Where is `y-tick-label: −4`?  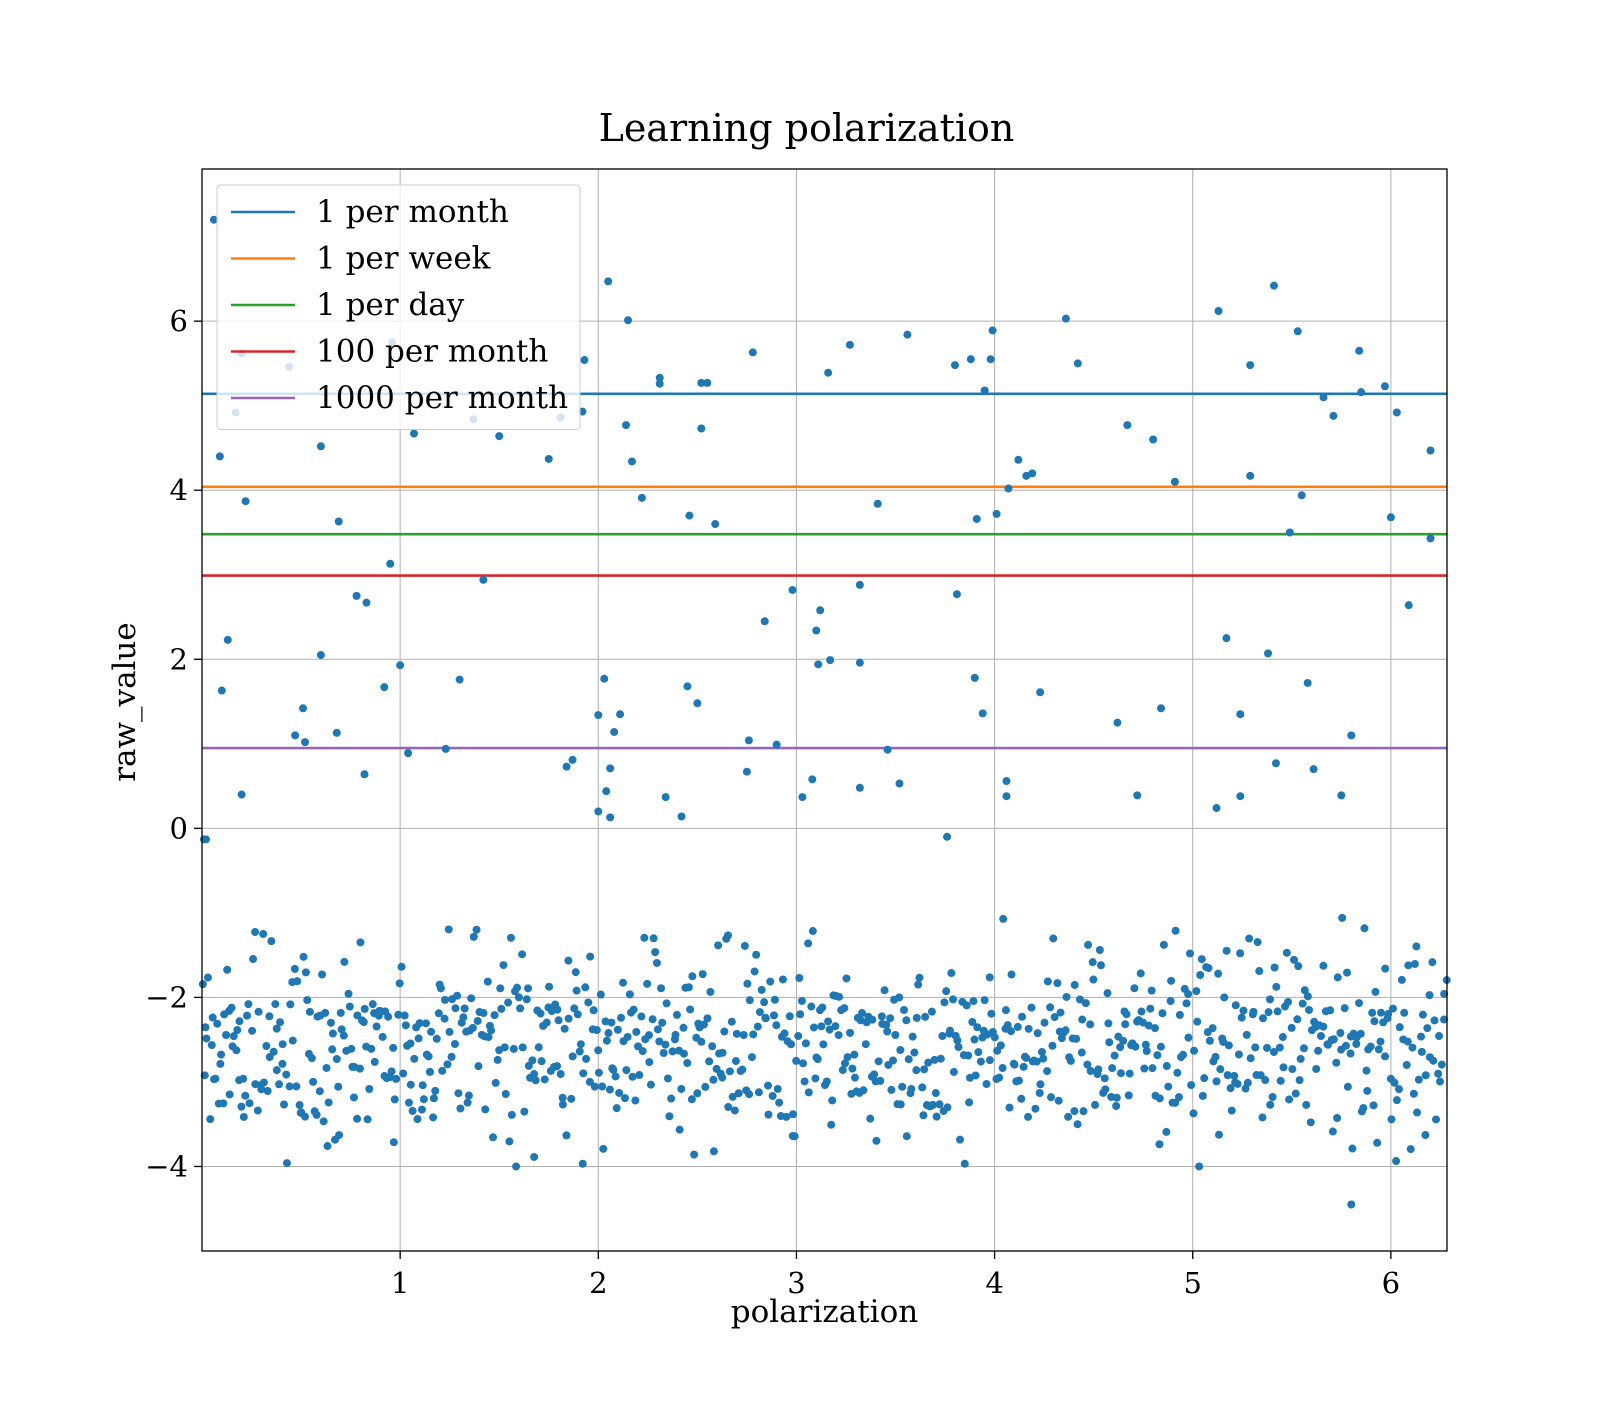
y-tick-label: −4 is located at coordinates (166, 1166).